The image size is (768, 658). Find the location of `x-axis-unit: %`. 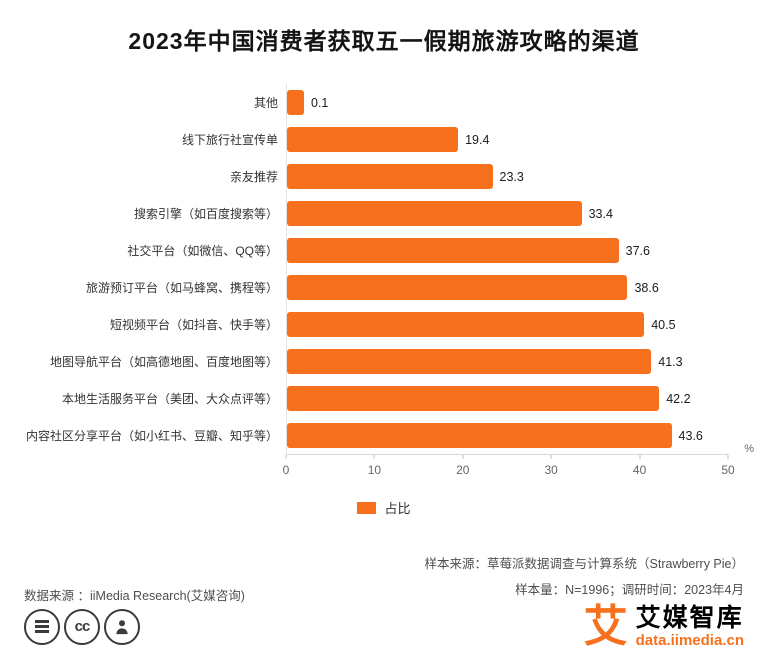

x-axis-unit: % is located at coordinates (749, 449).